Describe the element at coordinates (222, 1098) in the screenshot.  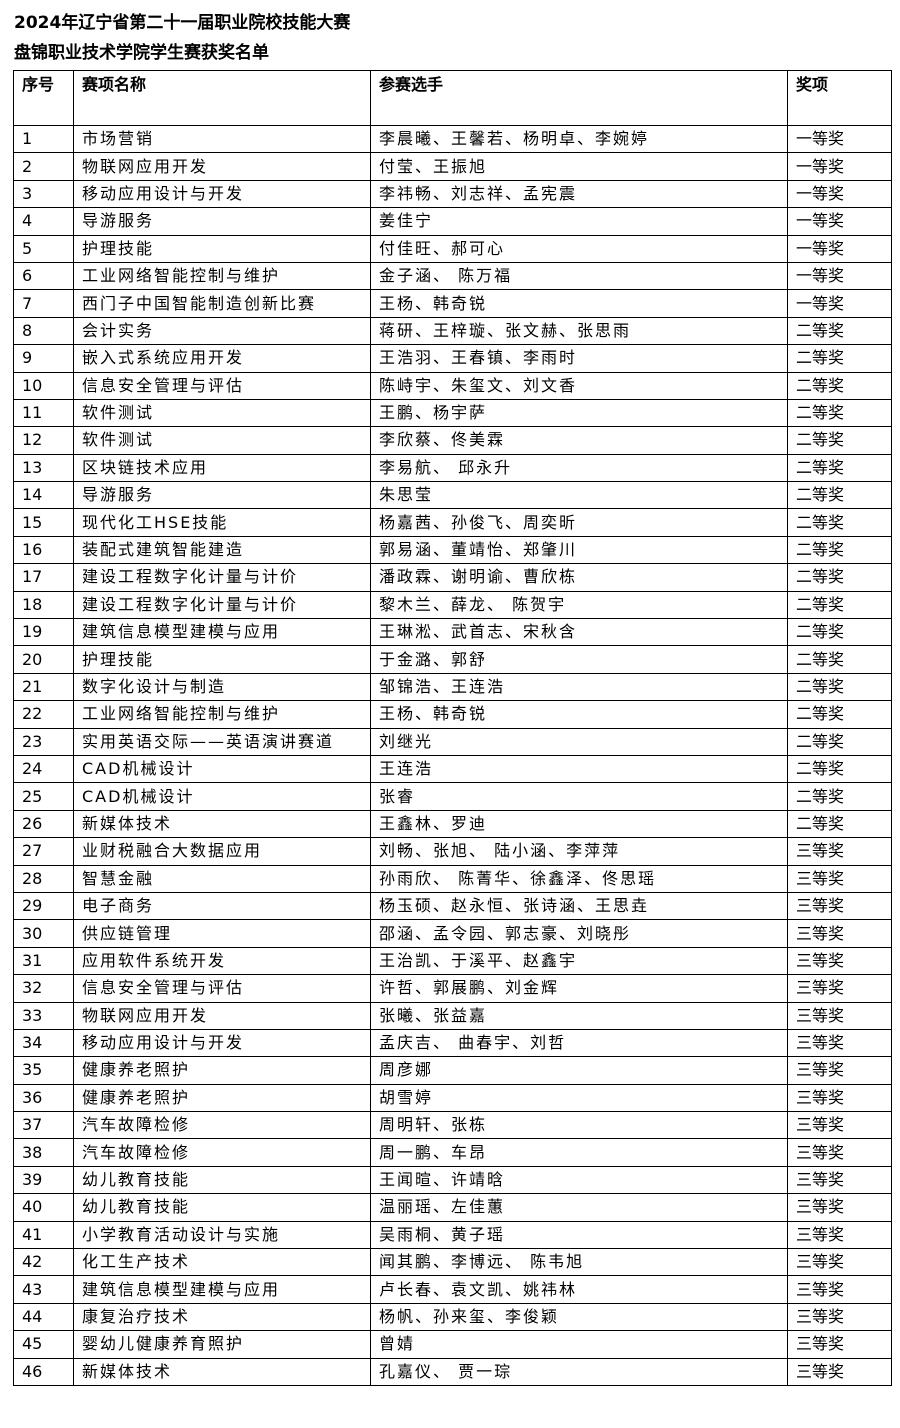
I see `event-name: 健康养老照护` at that location.